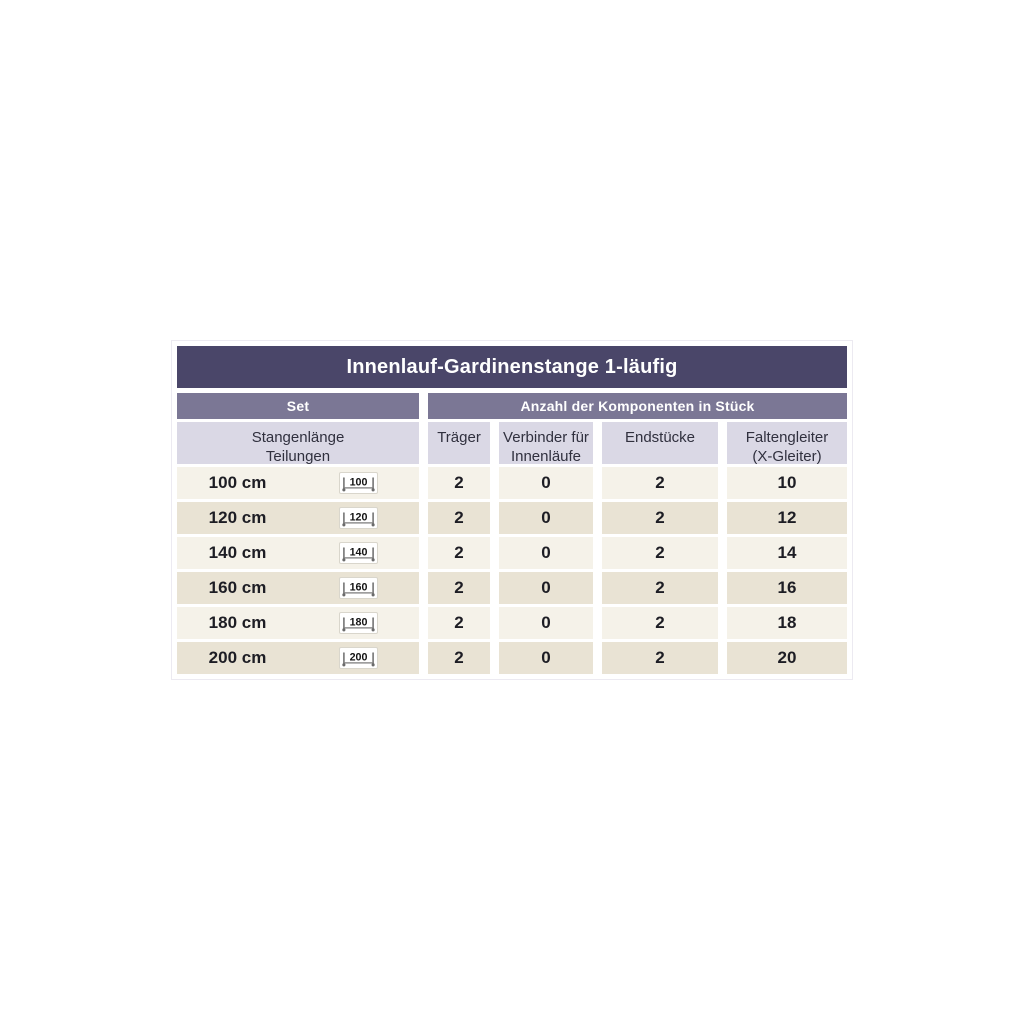 Image resolution: width=1024 pixels, height=1024 pixels. I want to click on svg-text: 180, so click(359, 622).